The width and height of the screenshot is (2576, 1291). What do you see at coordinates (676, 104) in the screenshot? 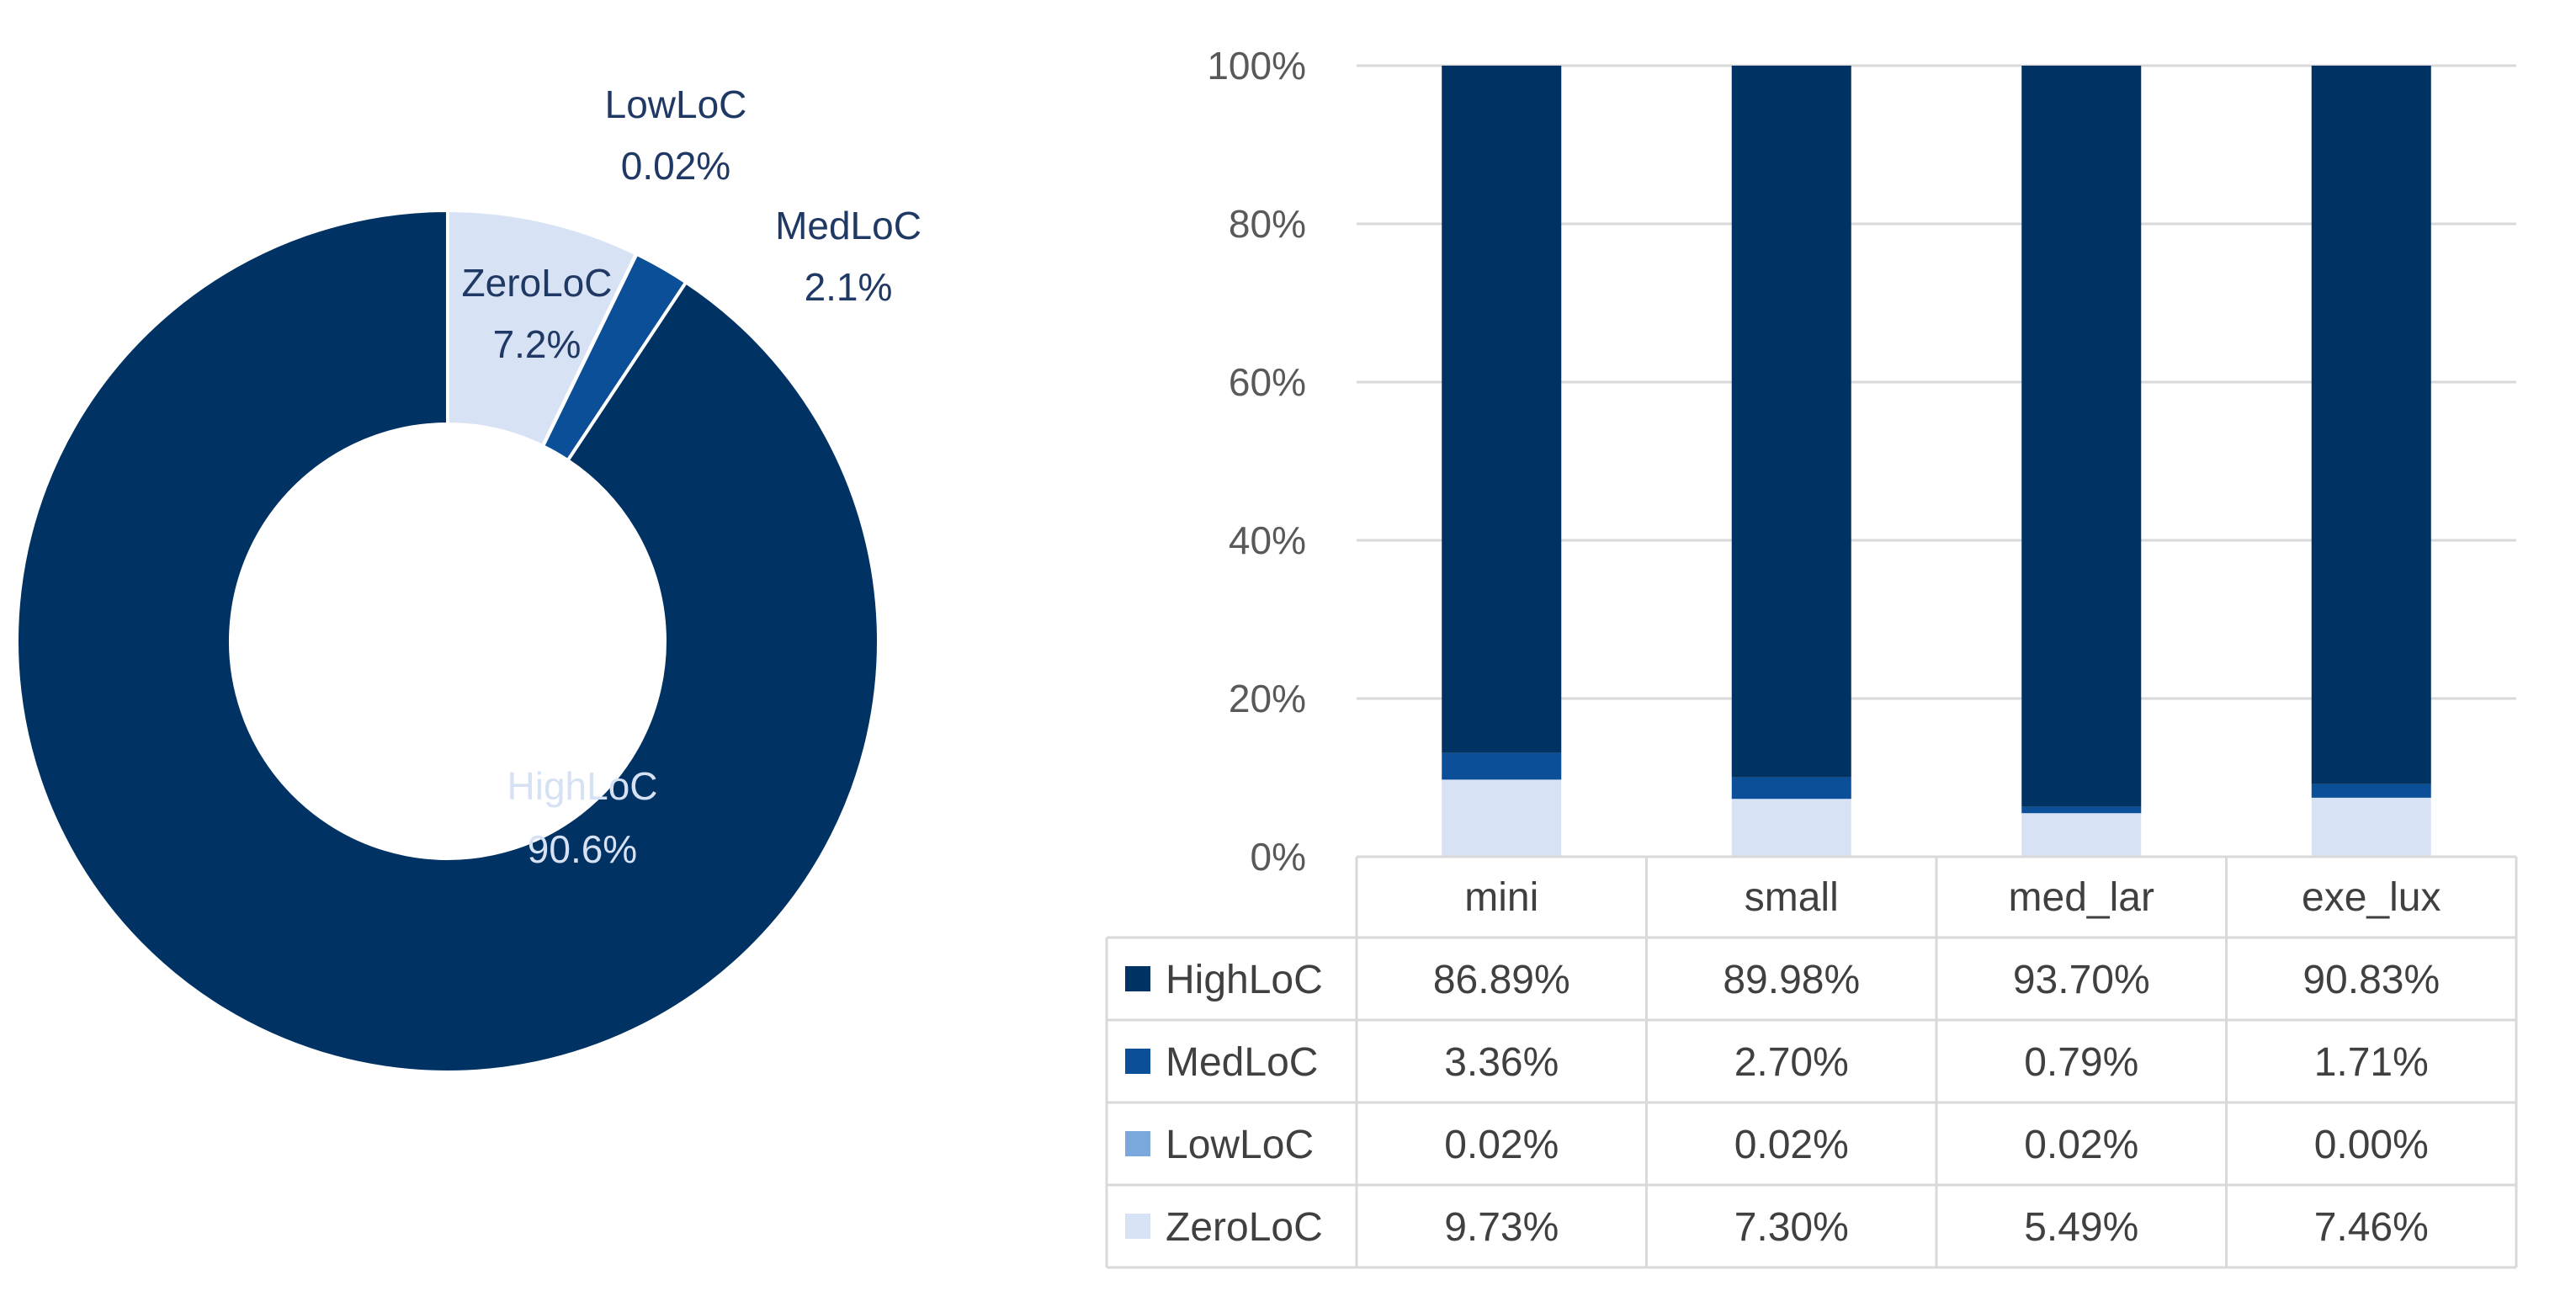
I see `donut-label-lowloc: LowLoC` at bounding box center [676, 104].